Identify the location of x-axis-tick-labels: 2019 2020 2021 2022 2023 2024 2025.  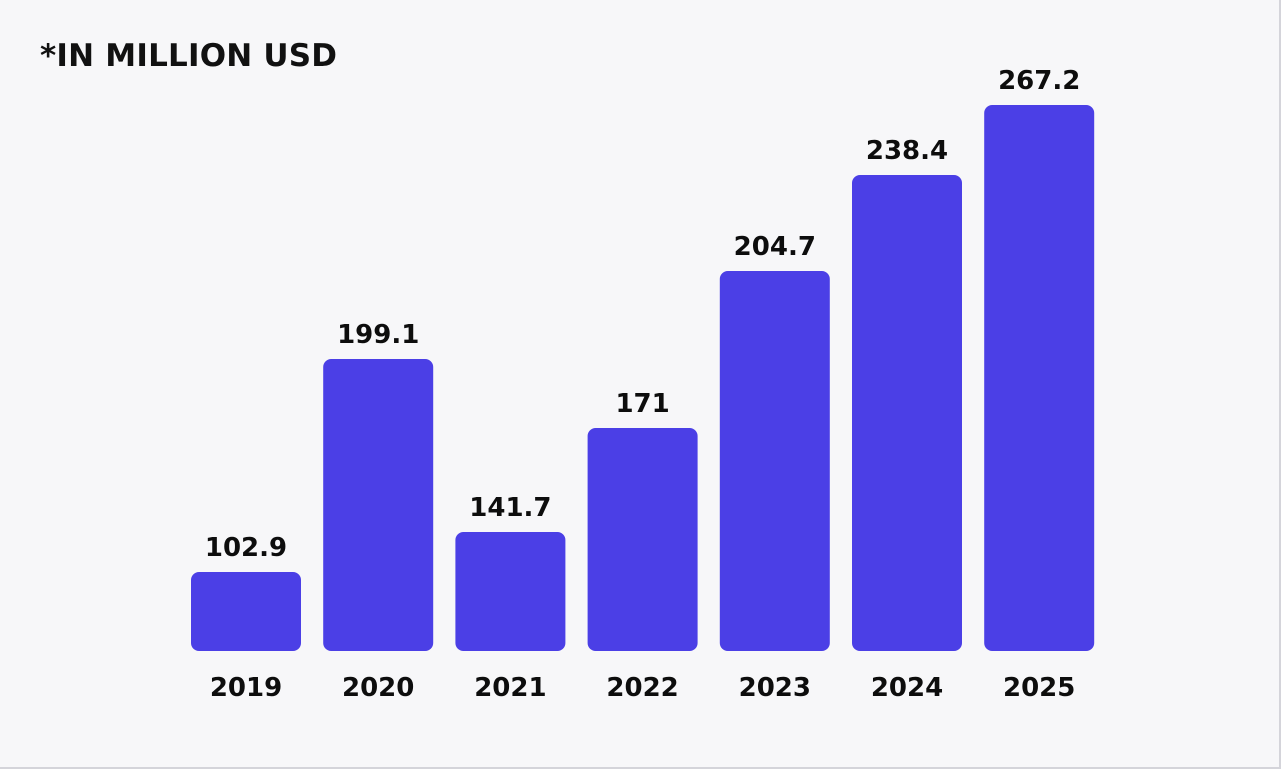
(643, 688).